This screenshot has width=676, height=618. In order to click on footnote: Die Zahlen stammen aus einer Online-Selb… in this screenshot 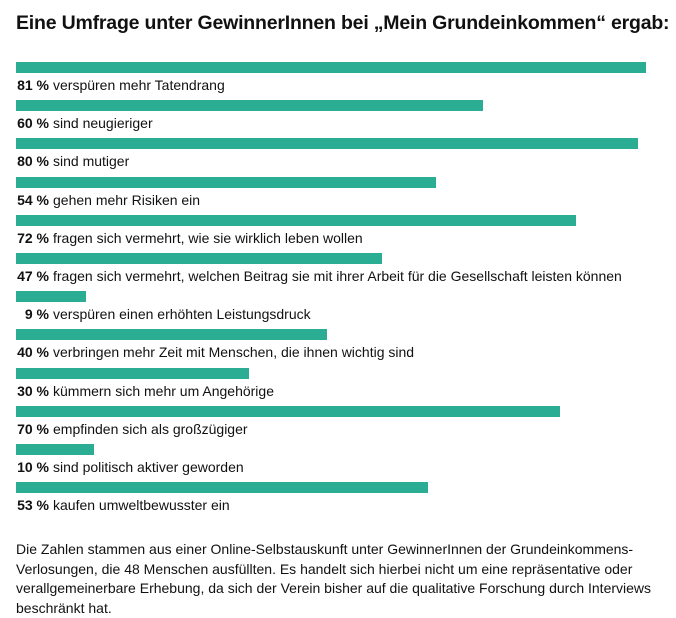, I will do `click(334, 578)`.